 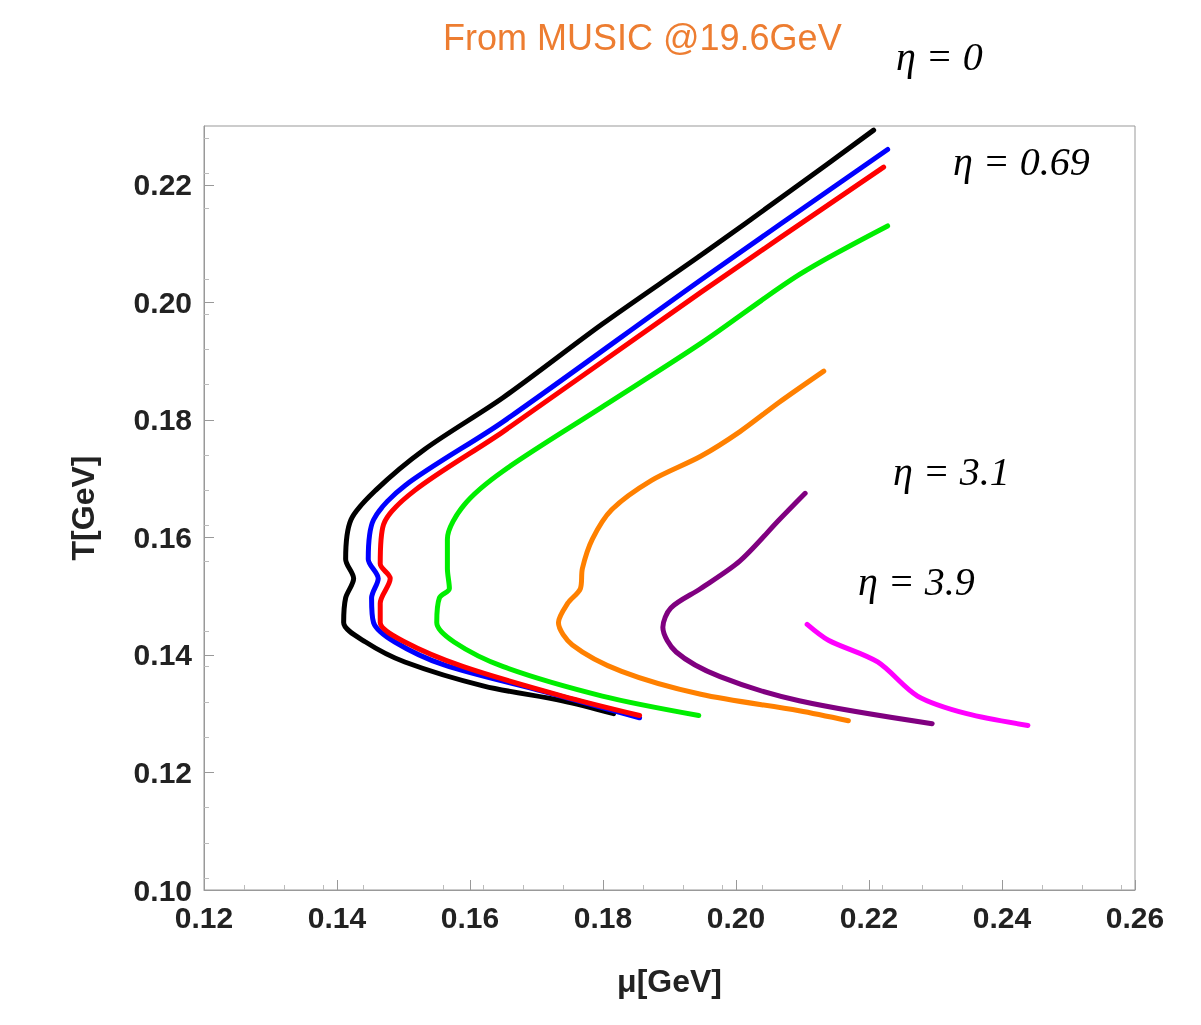 I want to click on x-tick-label: 0.20, so click(x=736, y=917).